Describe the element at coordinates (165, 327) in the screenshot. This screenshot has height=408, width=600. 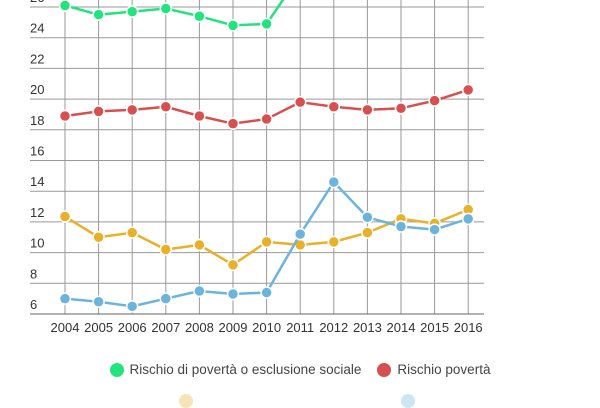
I see `x-tick-label: 2007` at that location.